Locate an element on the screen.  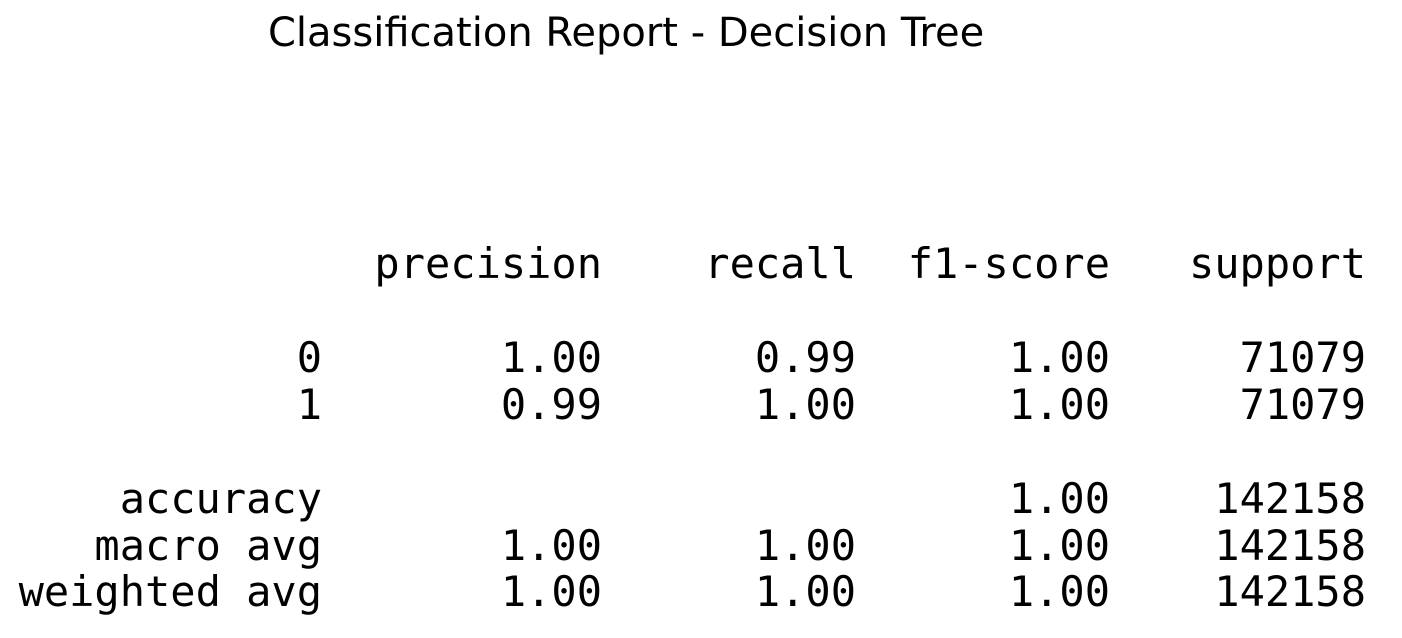
weighted-avg-support: 142158 is located at coordinates (1290, 591).